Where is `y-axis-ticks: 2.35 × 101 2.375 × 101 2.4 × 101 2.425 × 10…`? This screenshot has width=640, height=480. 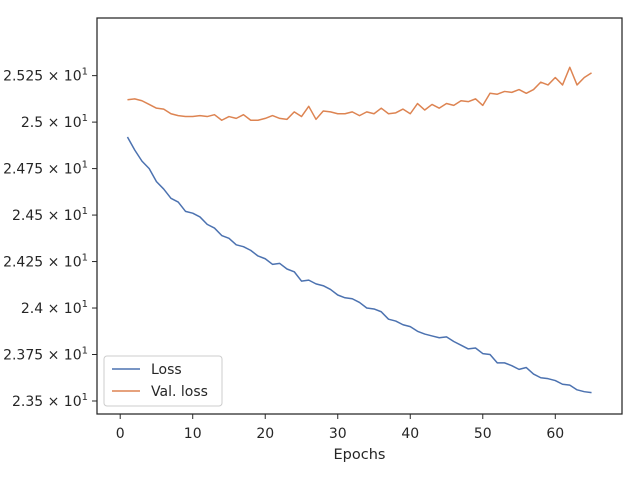 y-axis-ticks: 2.35 × 101 2.375 × 101 2.4 × 101 2.425 × 10… is located at coordinates (50, 238).